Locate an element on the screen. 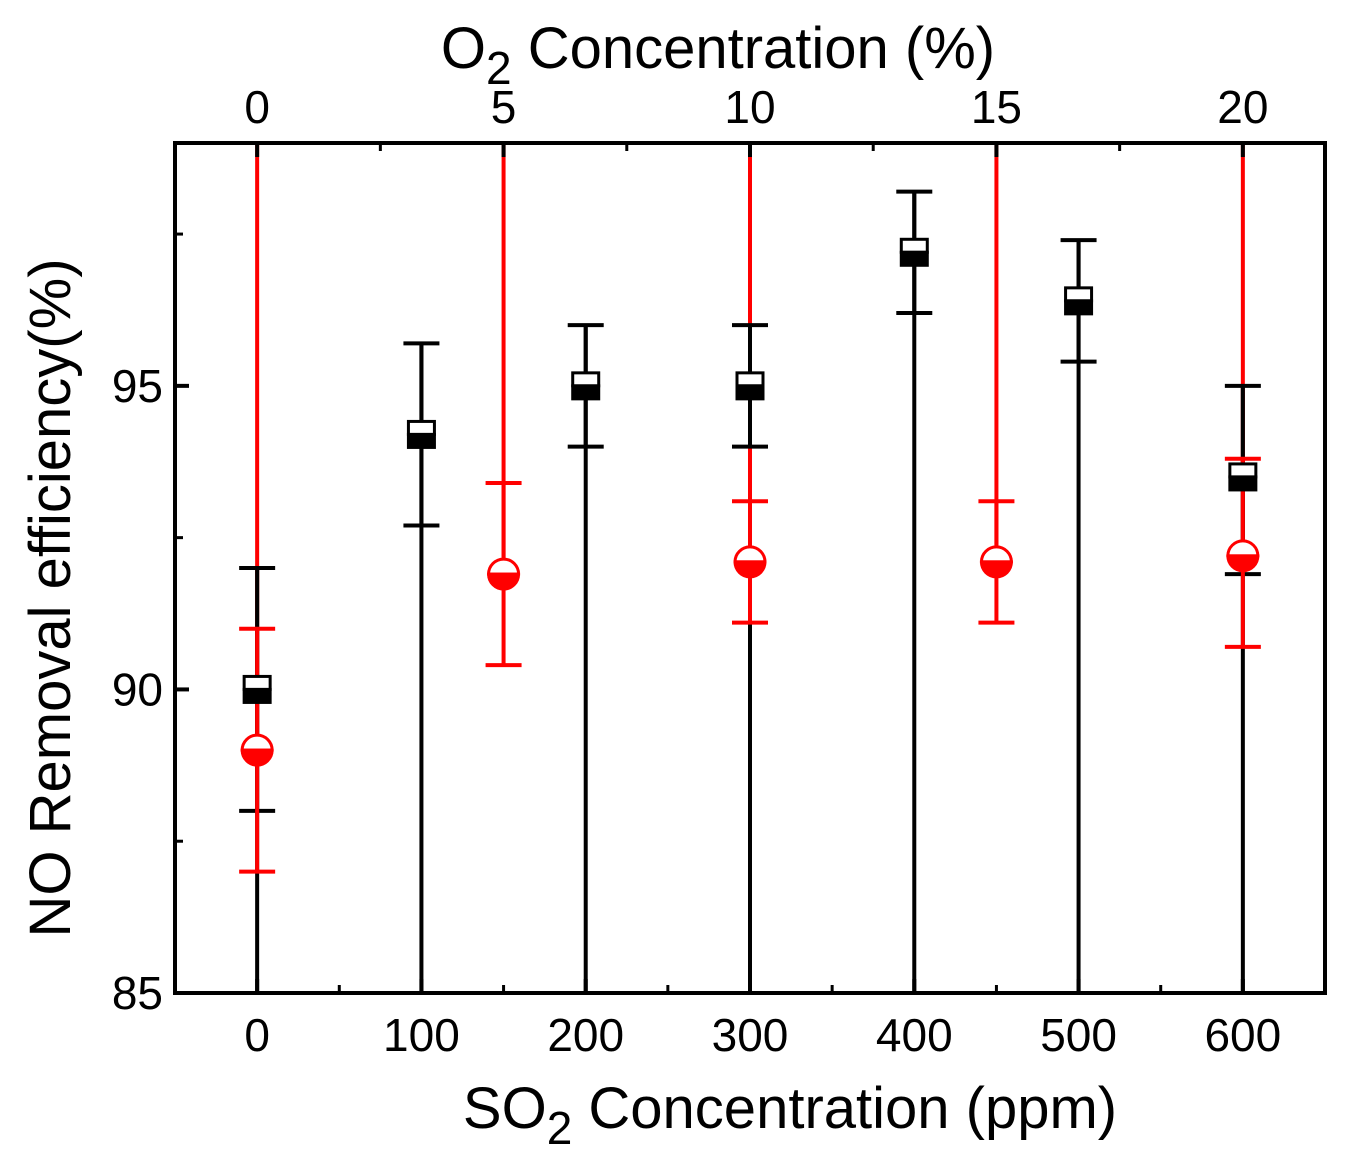  x-tick-label: 100 is located at coordinates (421, 1035).